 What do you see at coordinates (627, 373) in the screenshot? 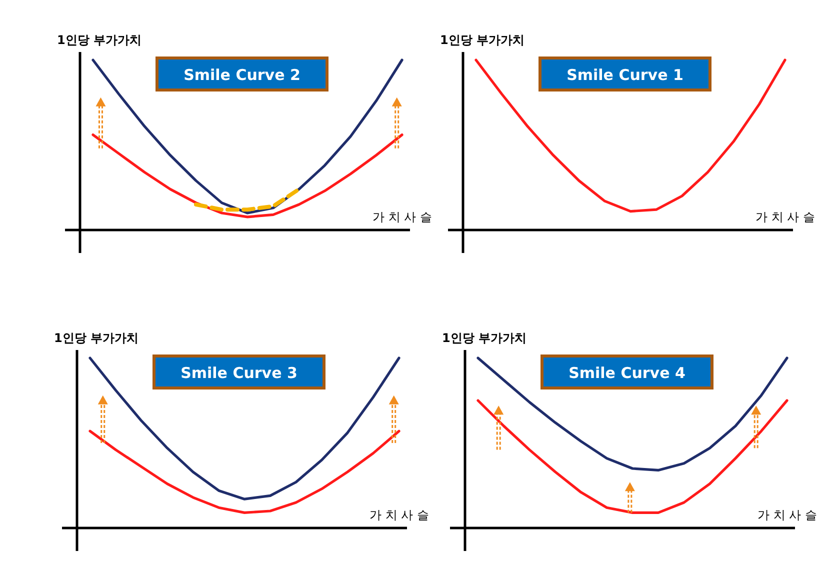
I see `chart-title: Smile Curve 4` at bounding box center [627, 373].